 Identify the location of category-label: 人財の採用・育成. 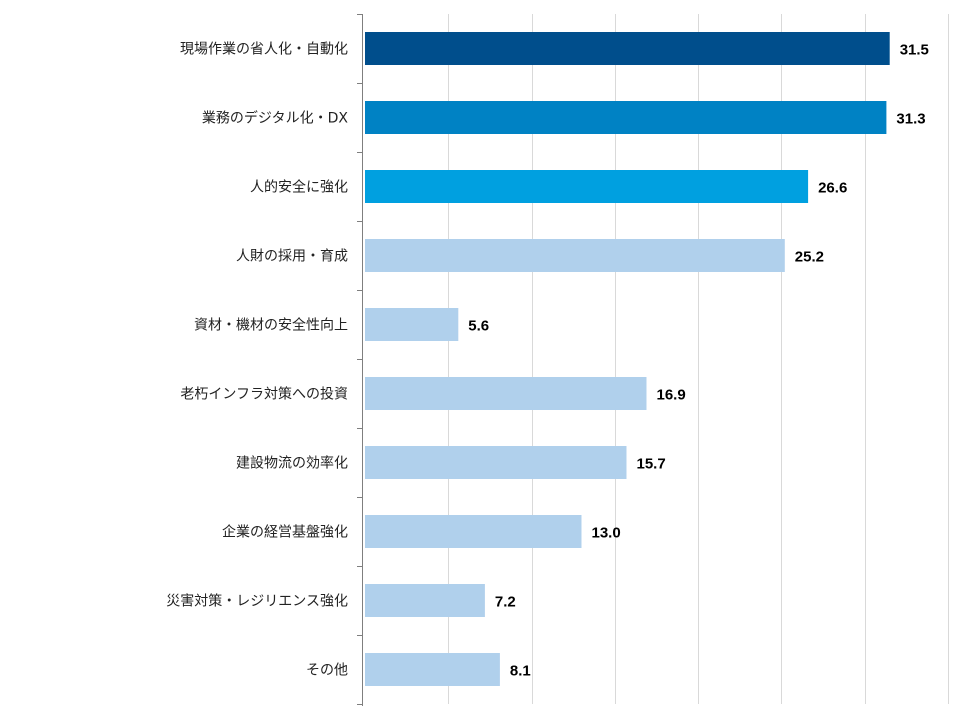
(292, 257).